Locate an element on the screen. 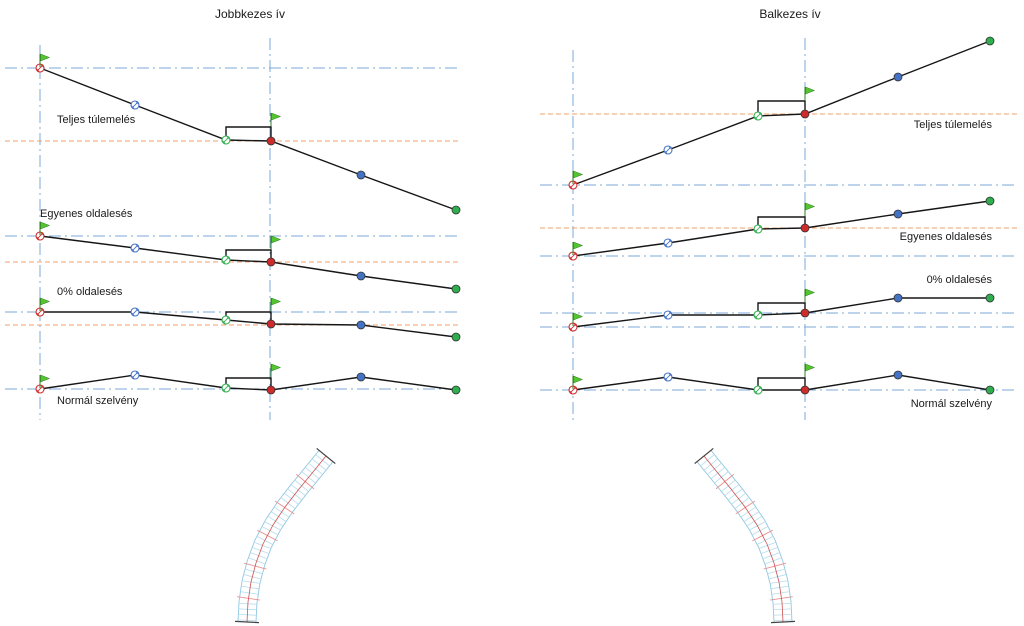 The image size is (1024, 626). profile-label-straight-slope-left: Egyenes oldalesés is located at coordinates (86, 214).